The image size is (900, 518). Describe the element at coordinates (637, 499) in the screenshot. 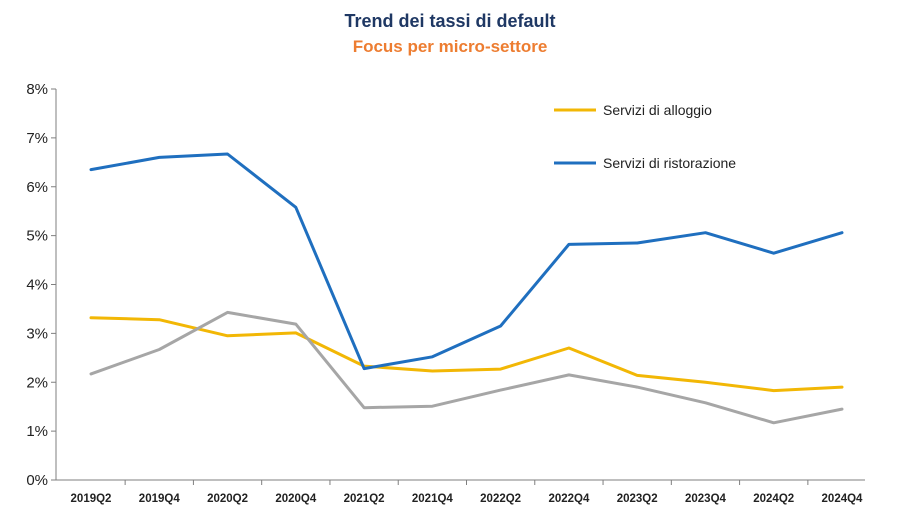

I see `x-tick-label: 2023Q2` at that location.